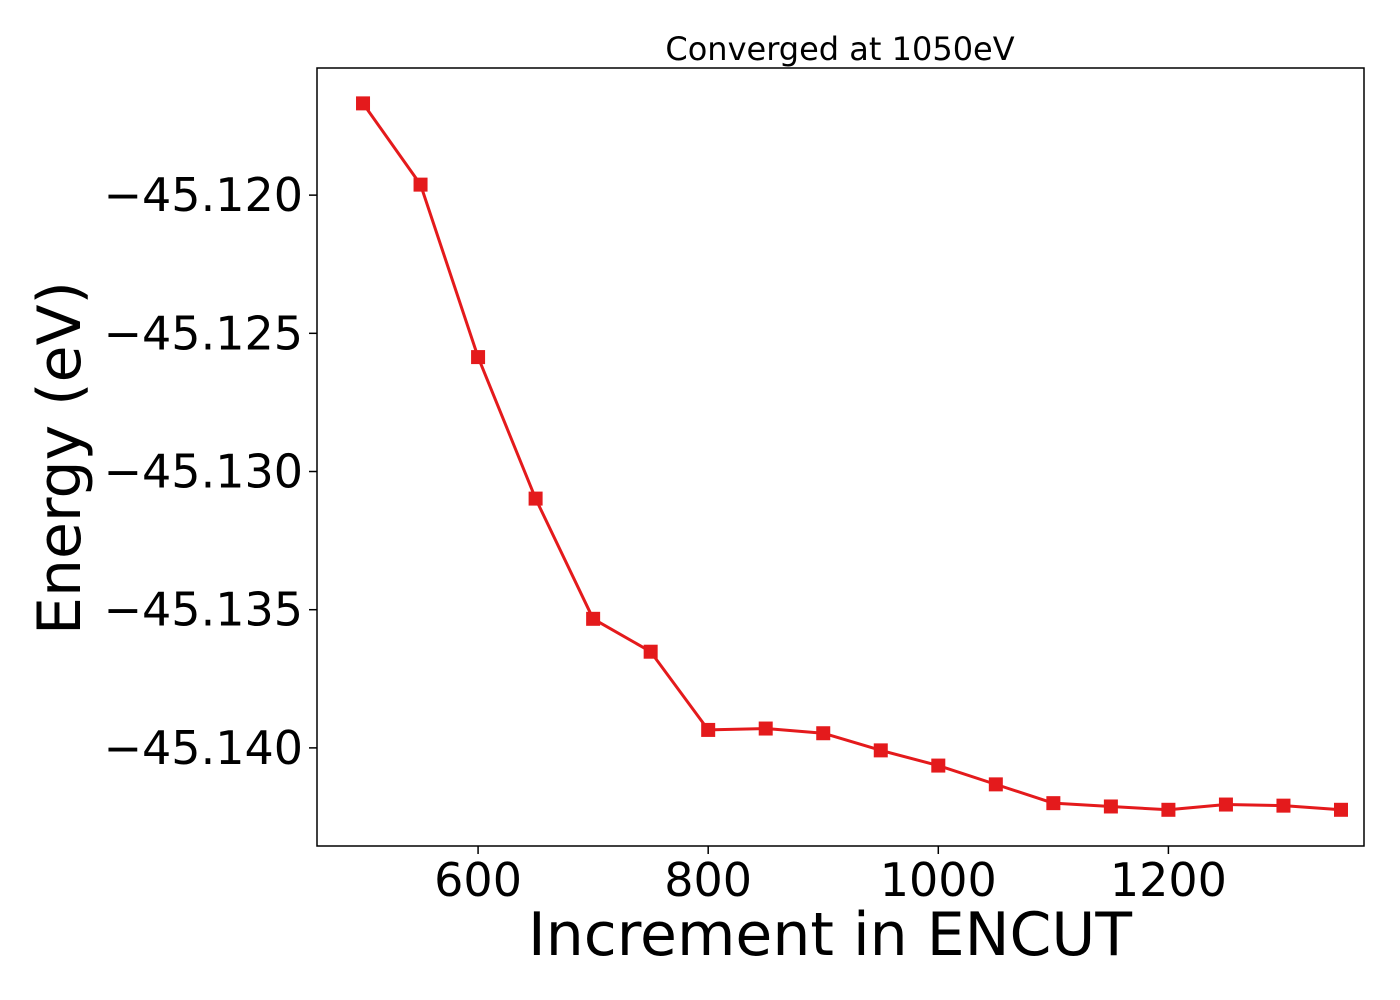  Describe the element at coordinates (60, 458) in the screenshot. I see `y-axis-label: Energy (eV)` at that location.